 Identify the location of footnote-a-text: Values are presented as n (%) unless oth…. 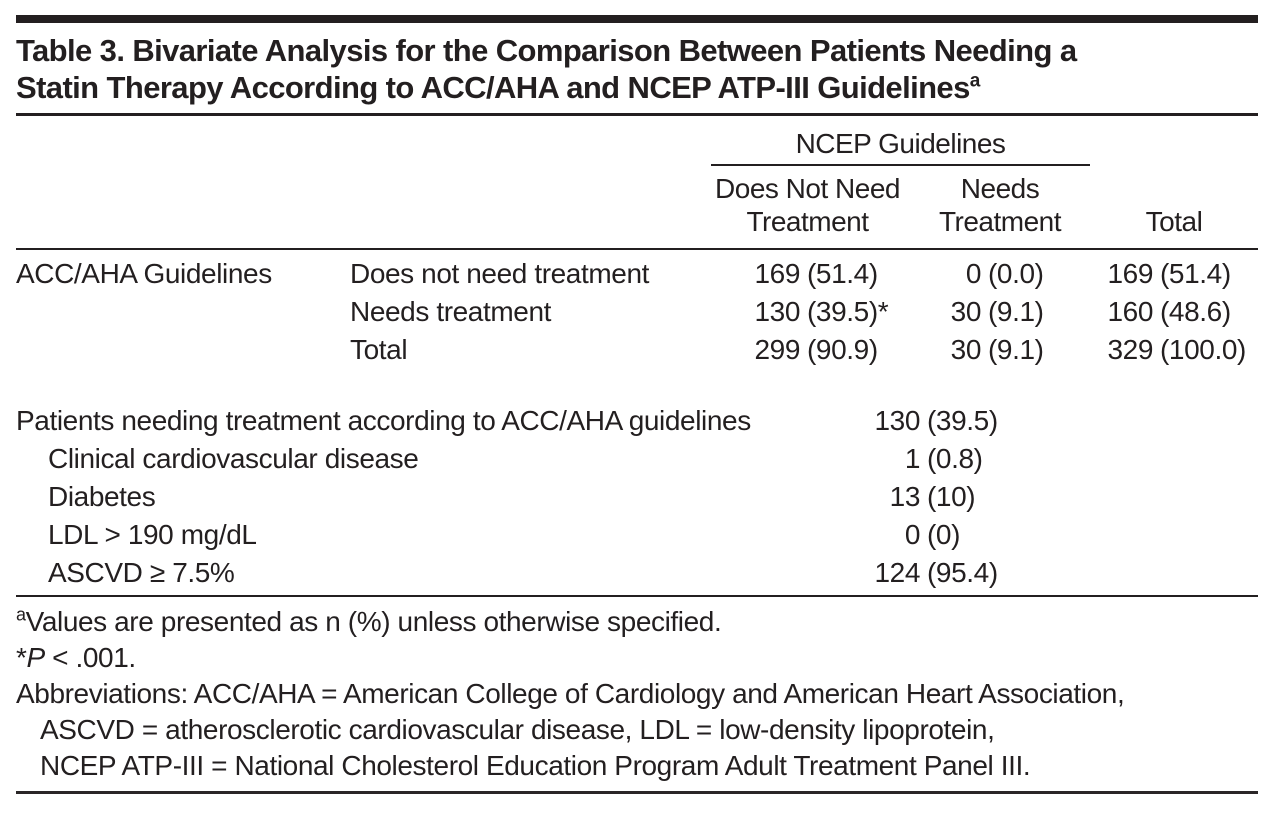
(373, 621).